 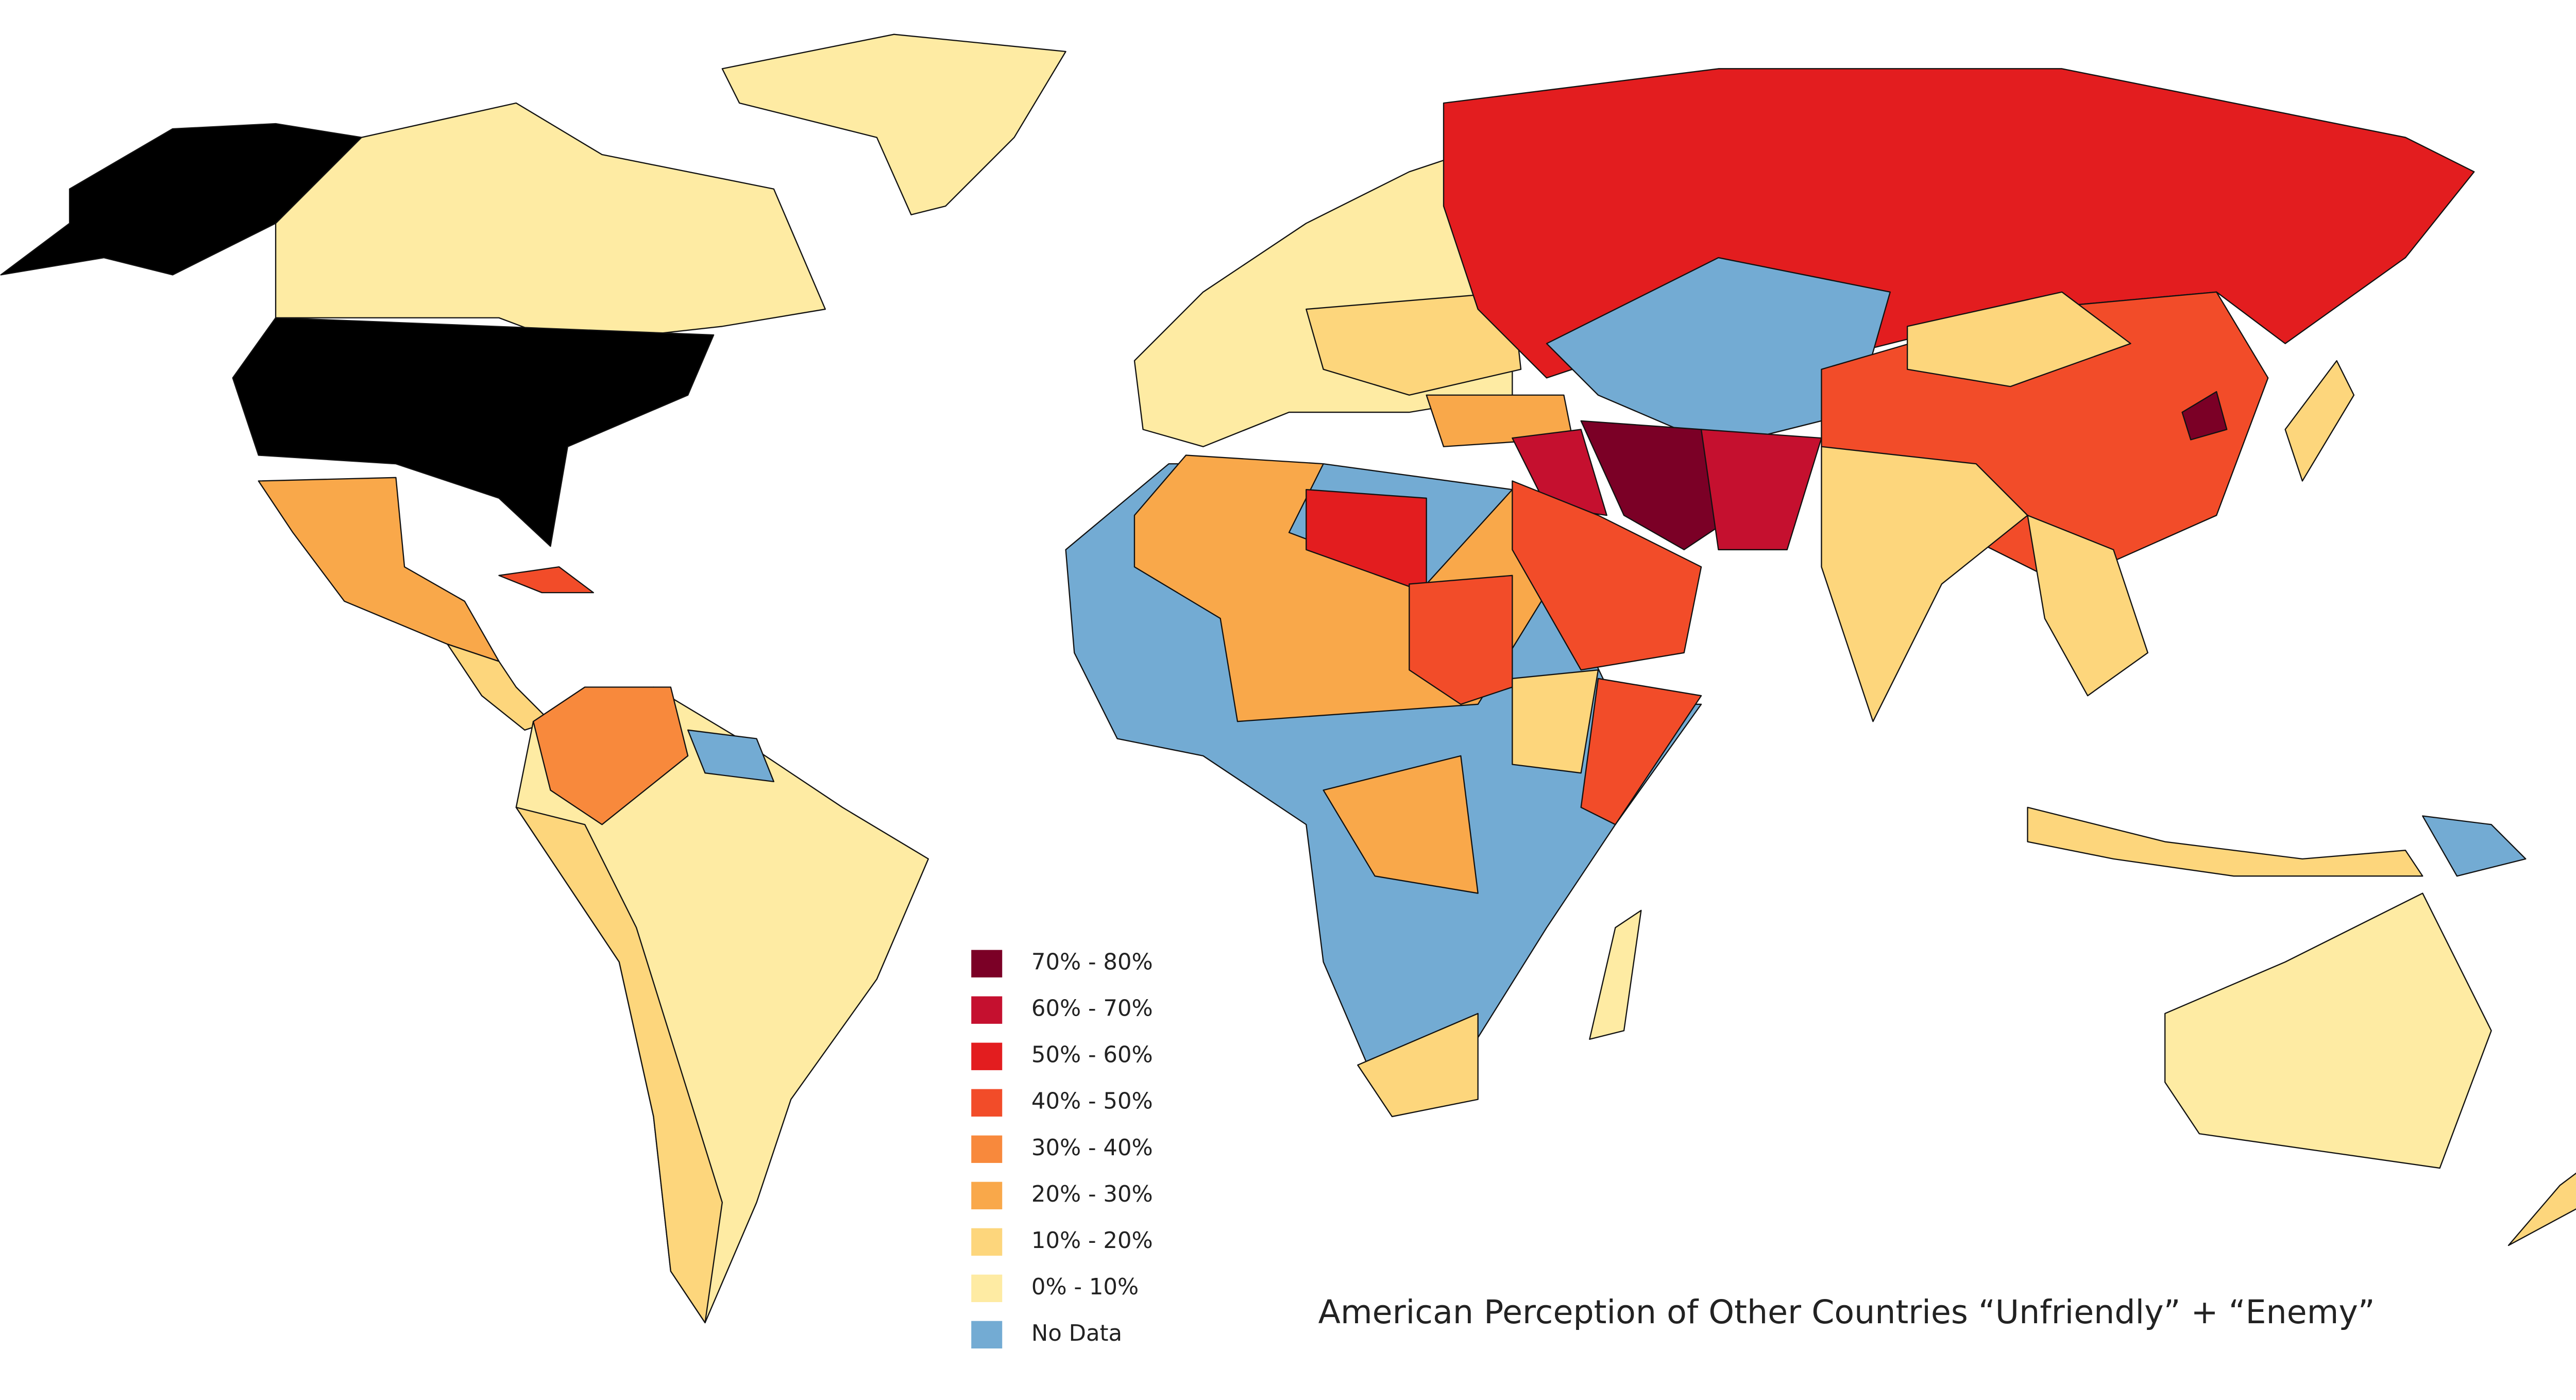 I want to click on sudan, so click(x=1461, y=640).